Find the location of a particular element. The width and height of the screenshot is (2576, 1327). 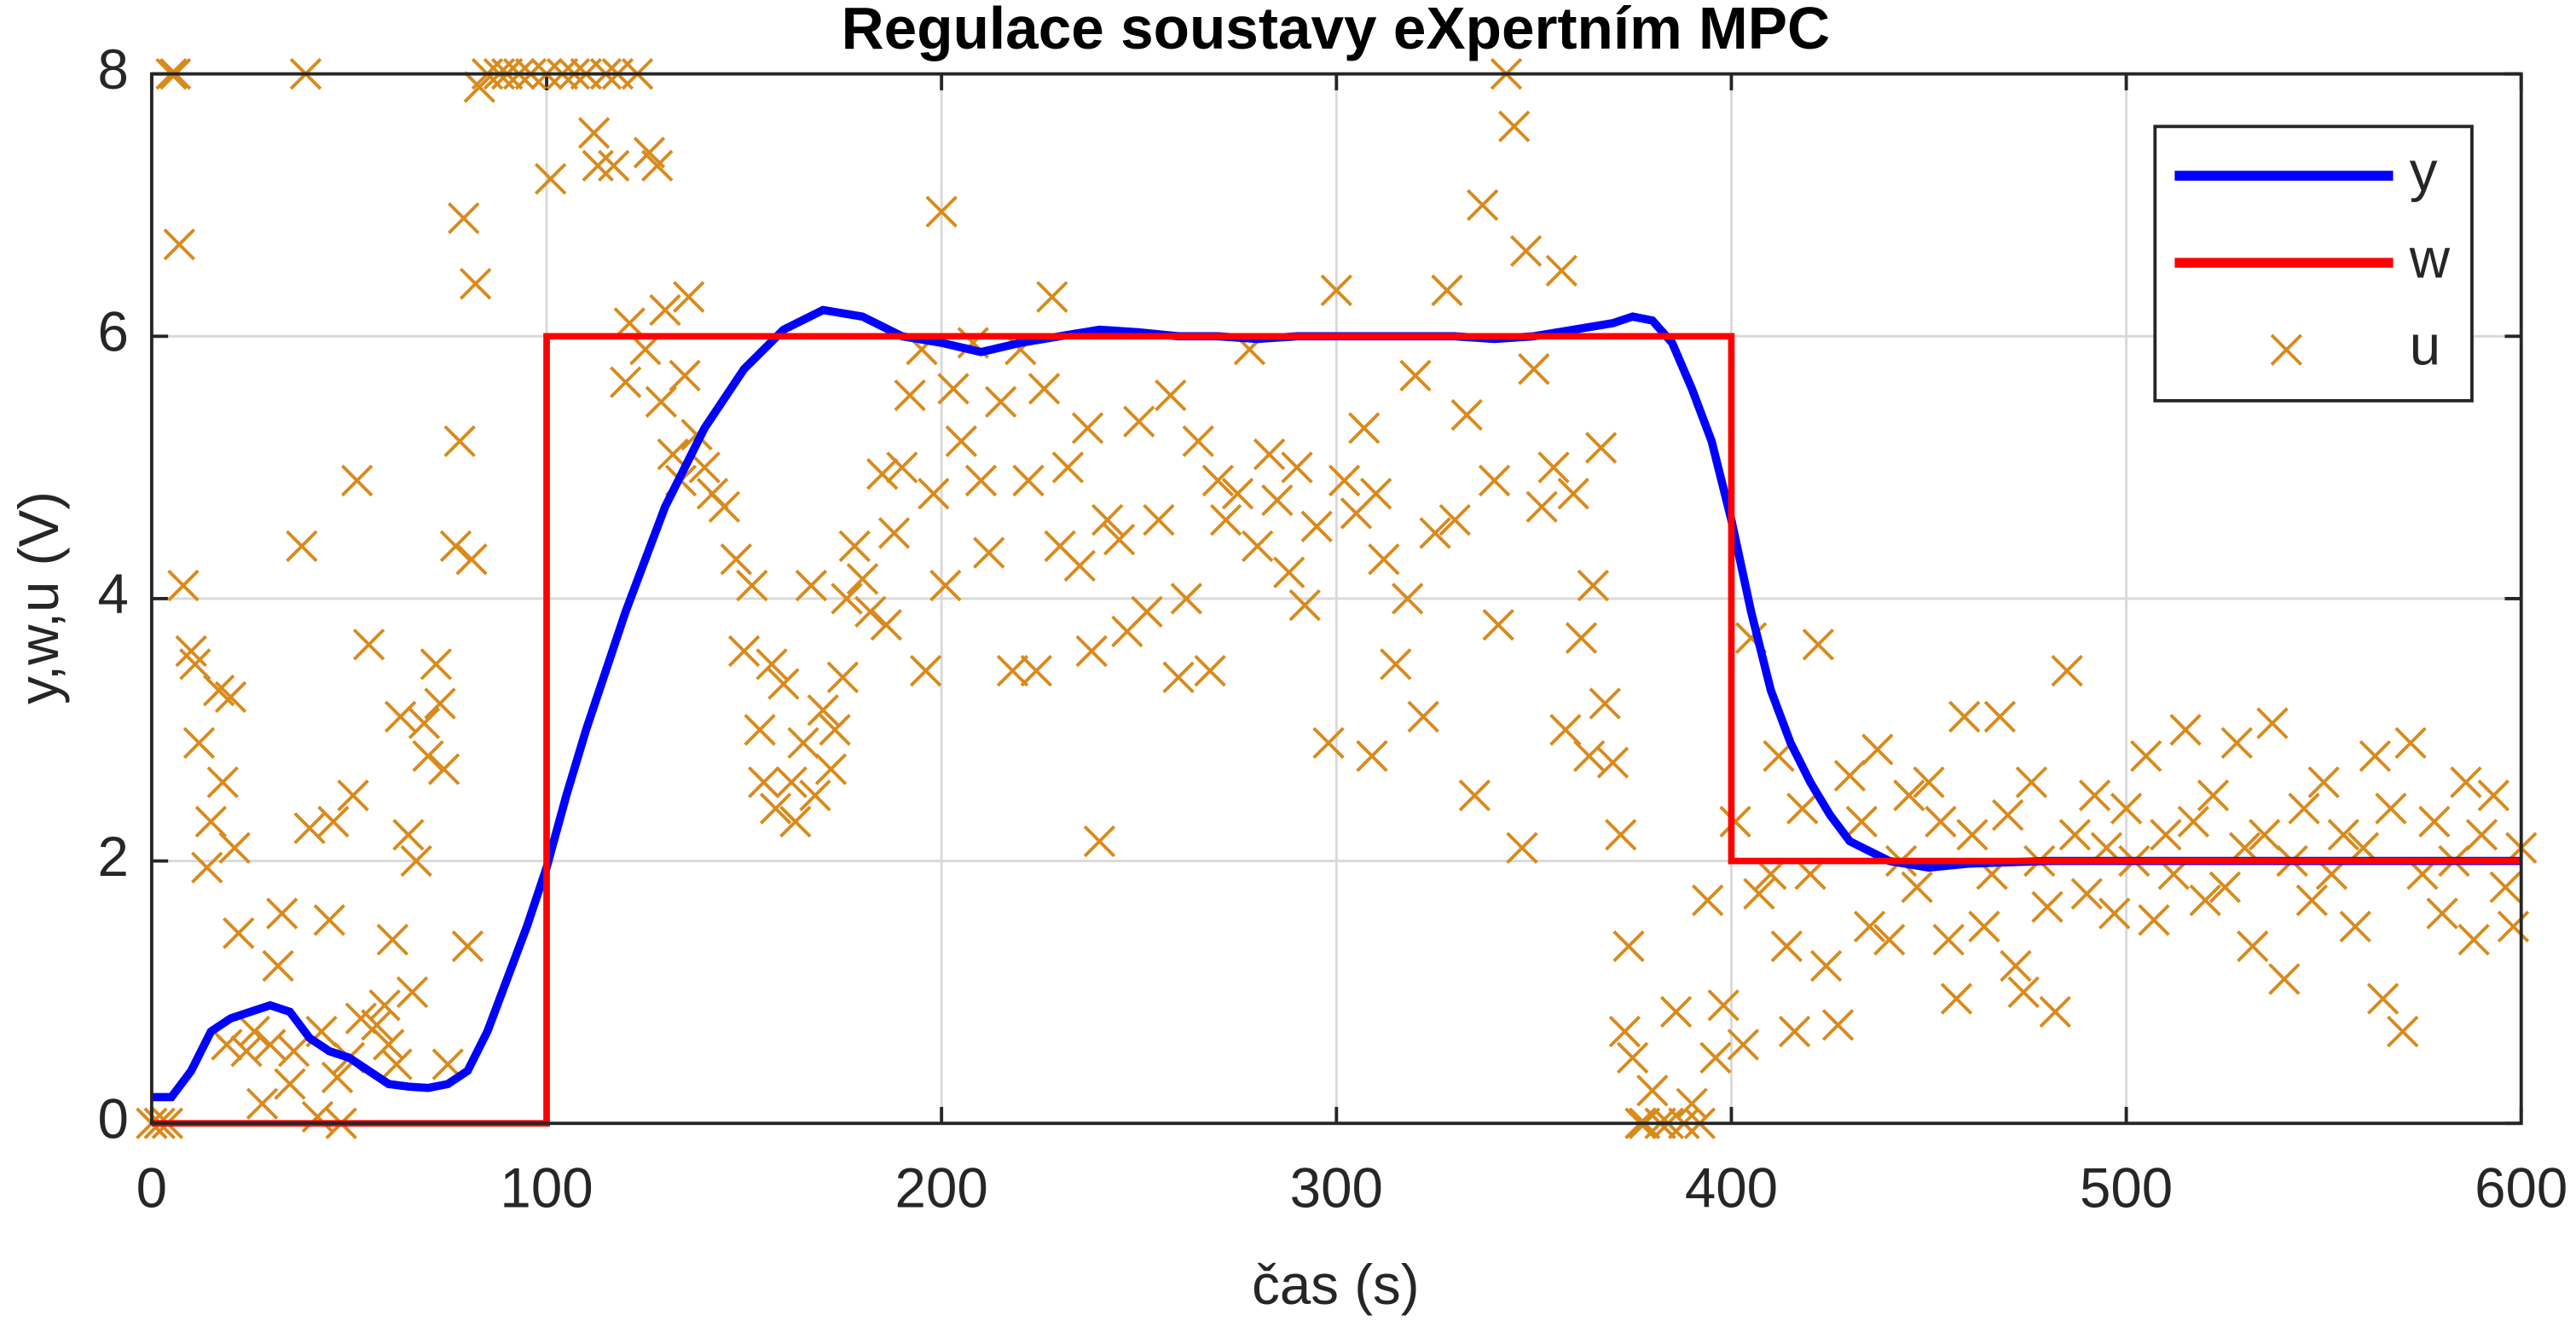

legend-label: u is located at coordinates (2425, 345).